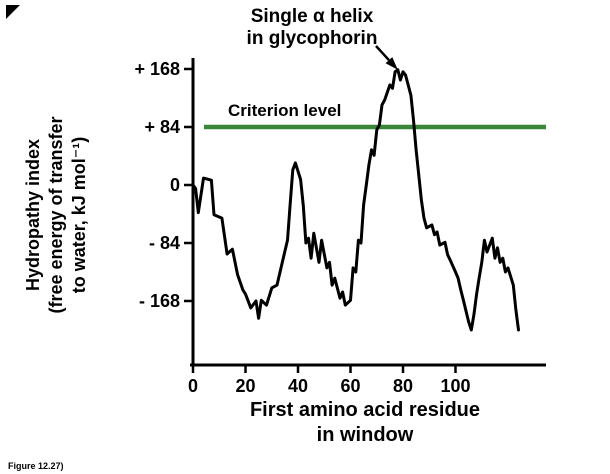 Image resolution: width=610 pixels, height=474 pixels. What do you see at coordinates (365, 435) in the screenshot?
I see `x-axis-title-line-2: in window` at bounding box center [365, 435].